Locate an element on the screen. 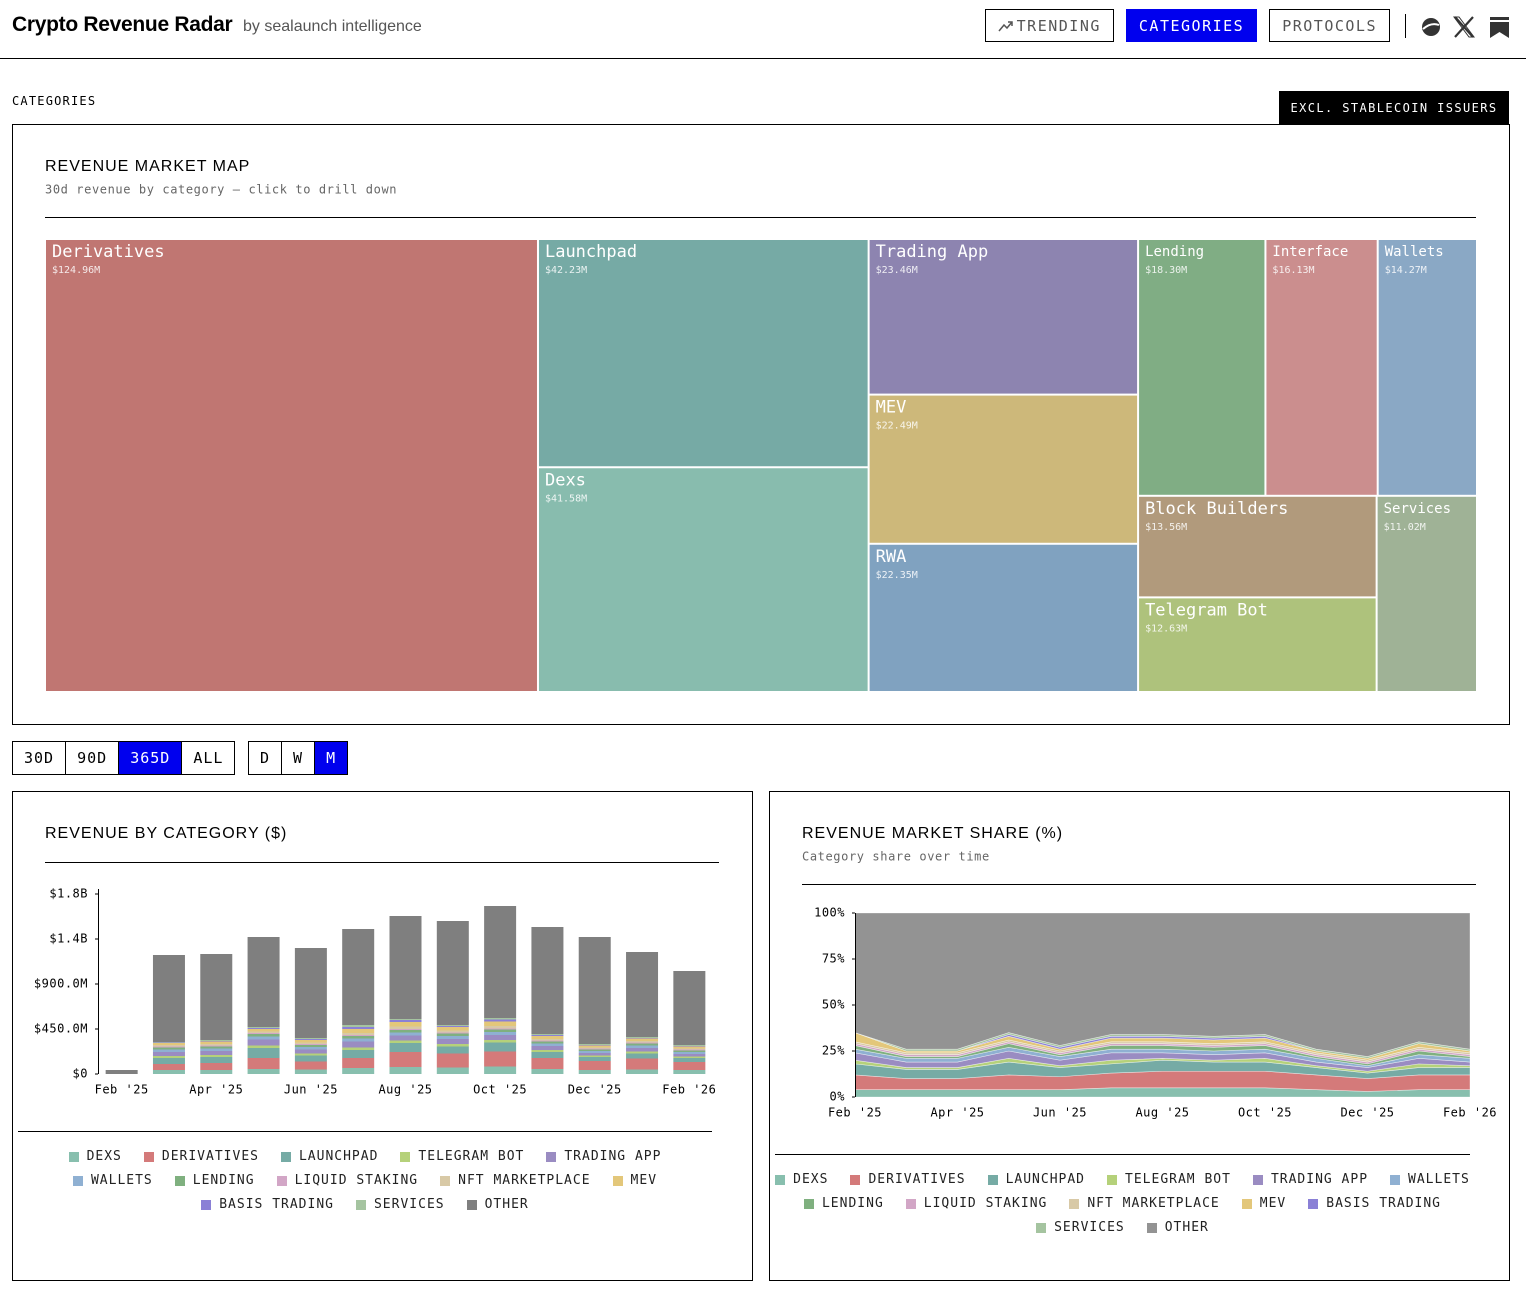 This screenshot has height=1292, width=1526. x-tick-label: Aug '25 is located at coordinates (1162, 1113).